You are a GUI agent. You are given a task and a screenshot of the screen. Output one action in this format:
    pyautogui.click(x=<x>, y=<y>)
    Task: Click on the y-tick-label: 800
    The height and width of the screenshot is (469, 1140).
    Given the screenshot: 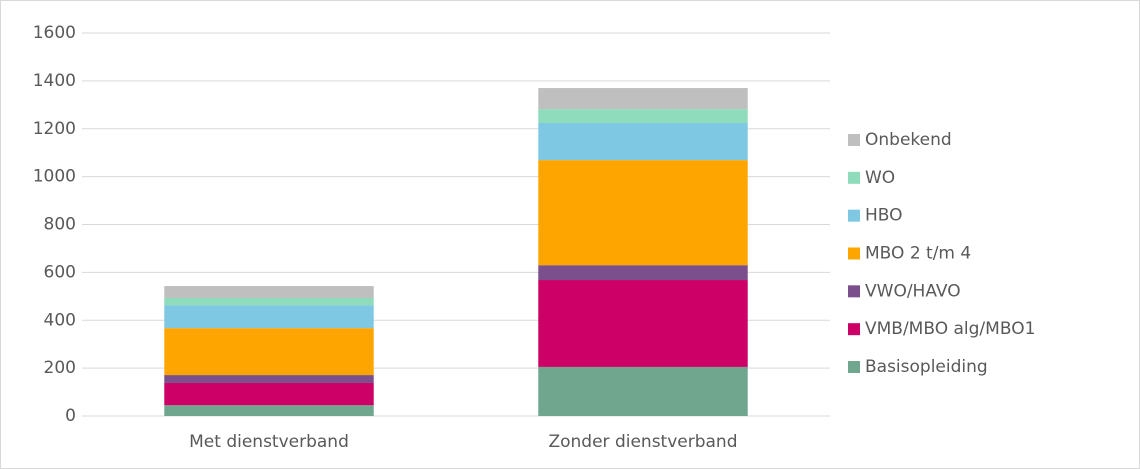 What is the action you would take?
    pyautogui.click(x=60, y=225)
    